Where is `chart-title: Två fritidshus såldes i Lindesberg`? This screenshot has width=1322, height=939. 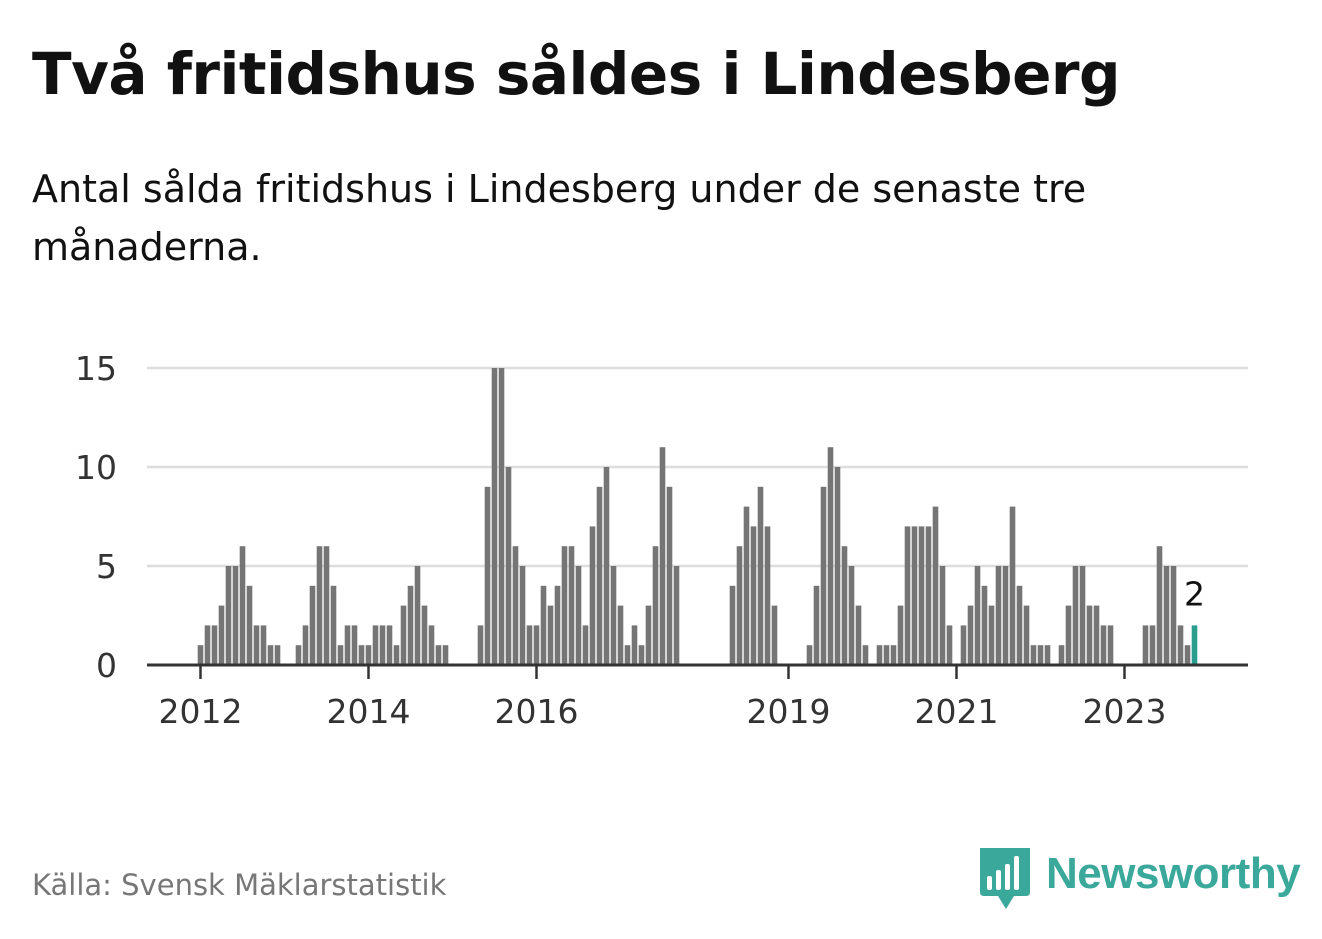
chart-title: Två fritidshus såldes i Lindesberg is located at coordinates (576, 74).